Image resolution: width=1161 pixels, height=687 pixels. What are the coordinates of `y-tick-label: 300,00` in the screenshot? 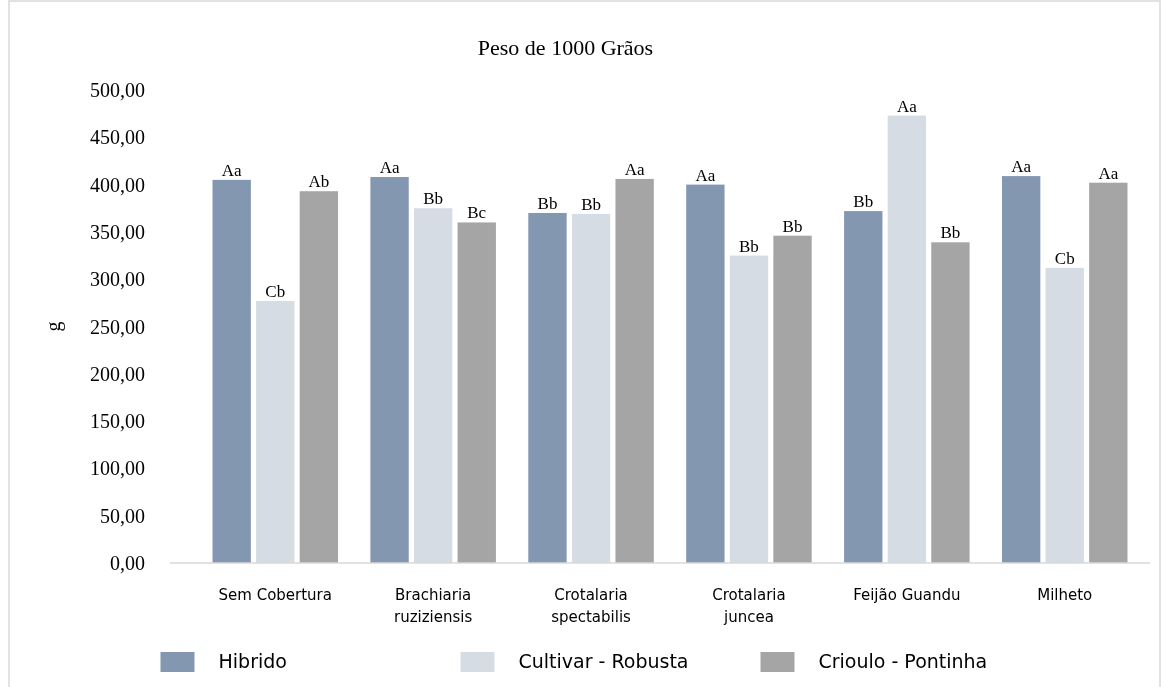 It's located at (117, 279).